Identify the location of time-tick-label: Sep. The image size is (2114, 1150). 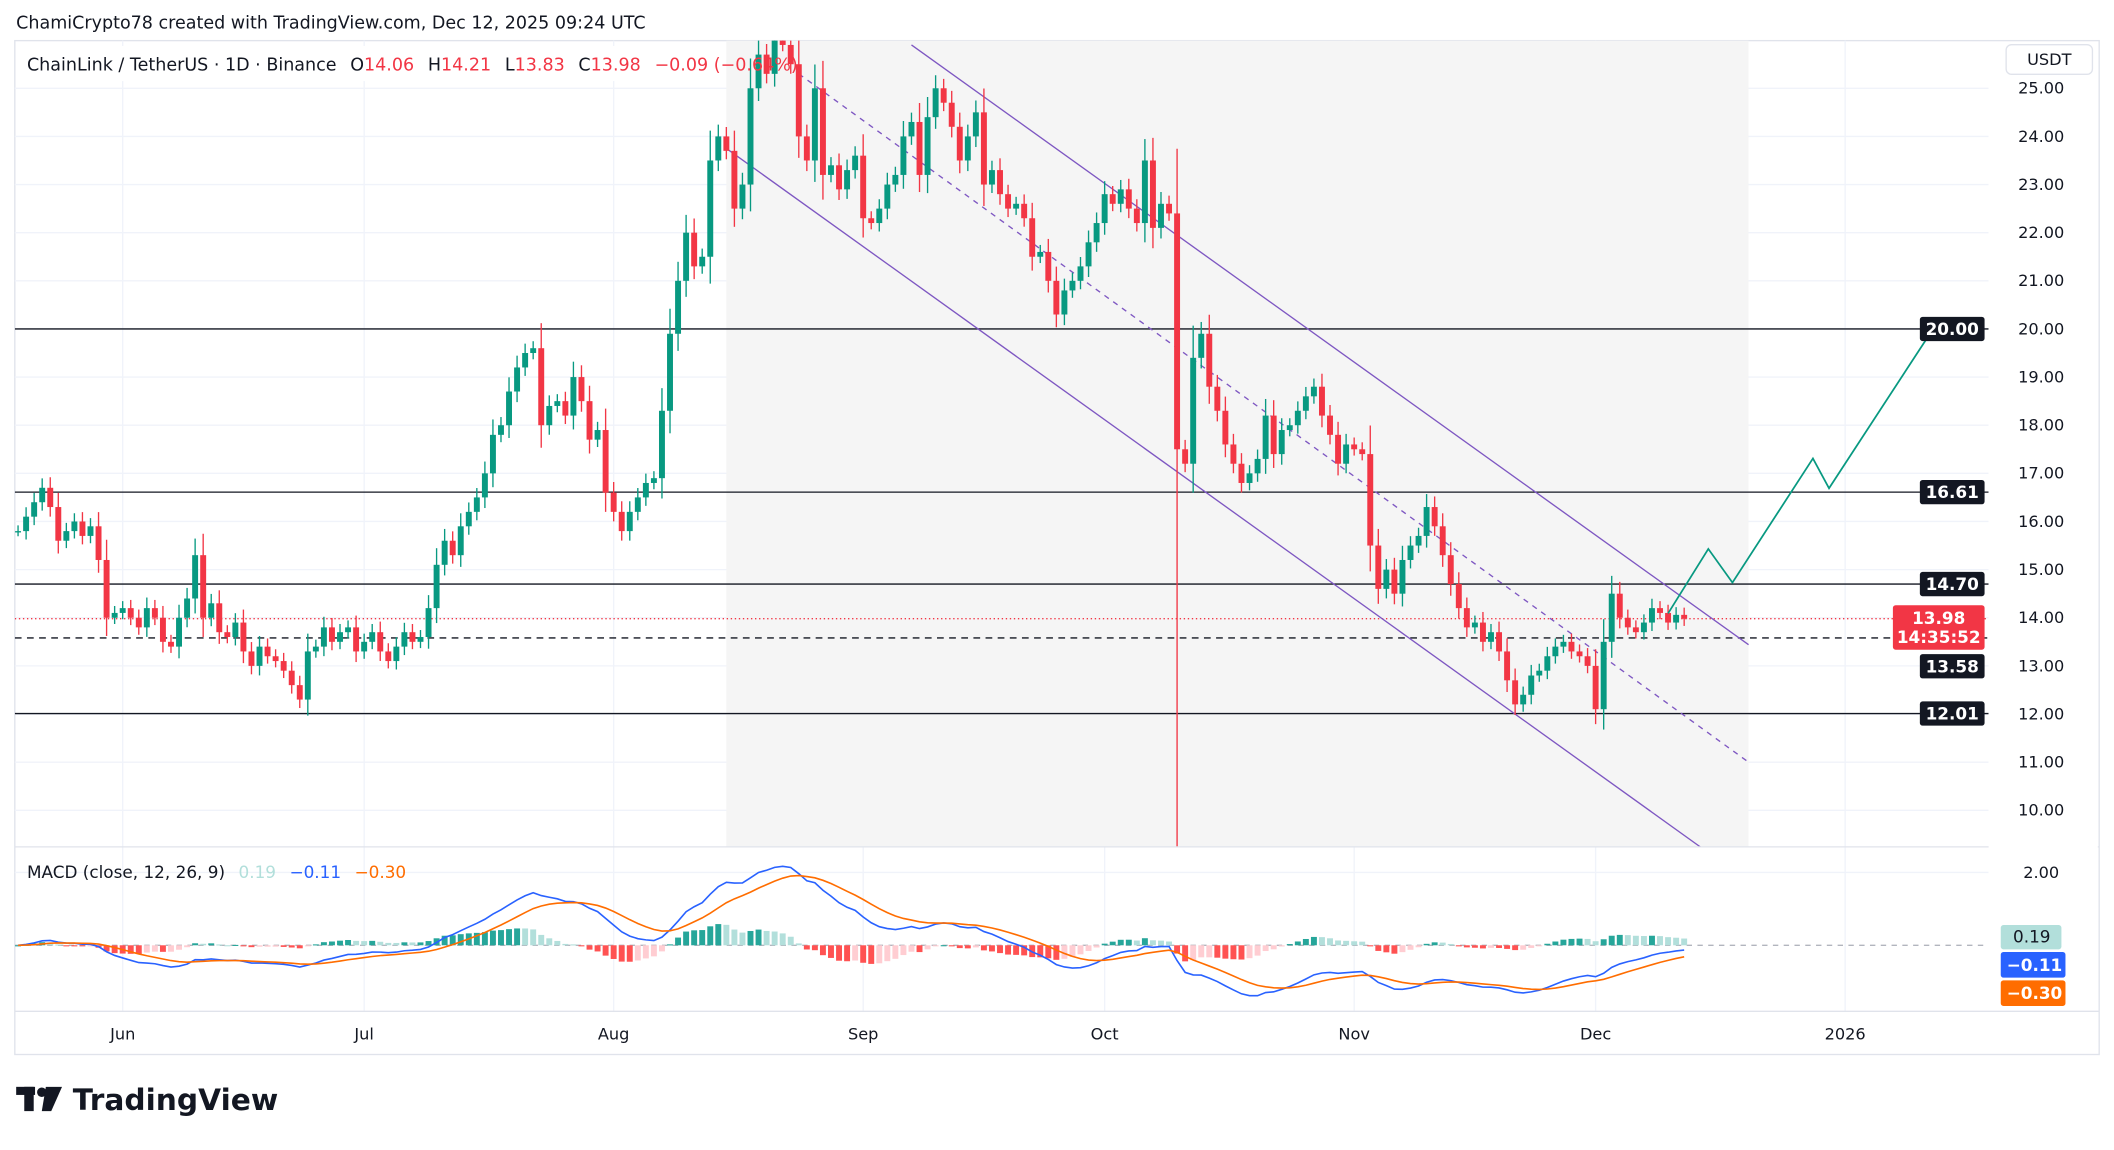
(863, 1034).